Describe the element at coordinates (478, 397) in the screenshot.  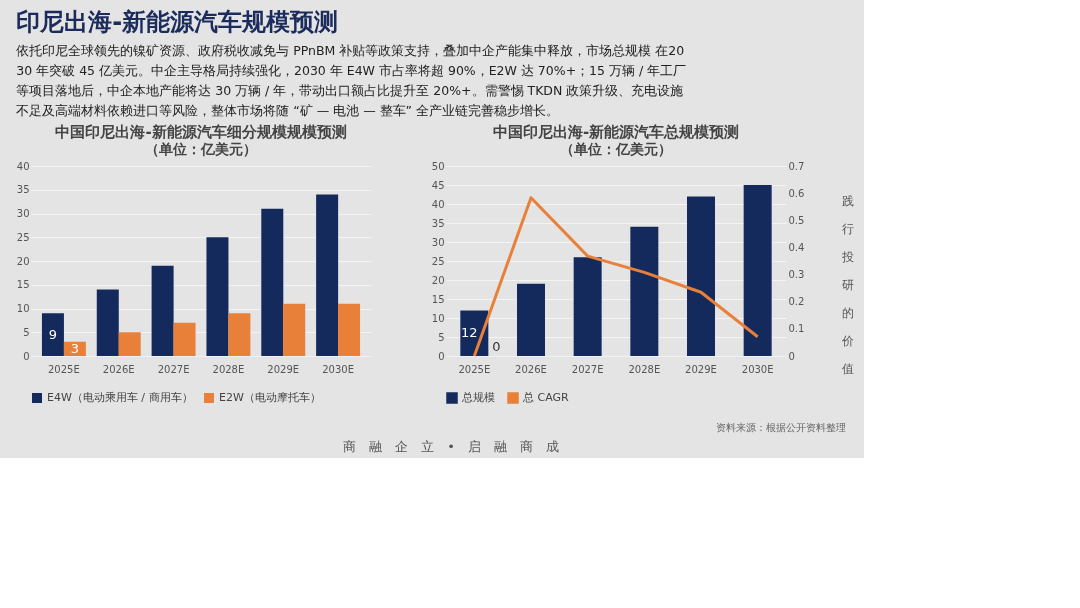
I see `legend-label: 总规模` at that location.